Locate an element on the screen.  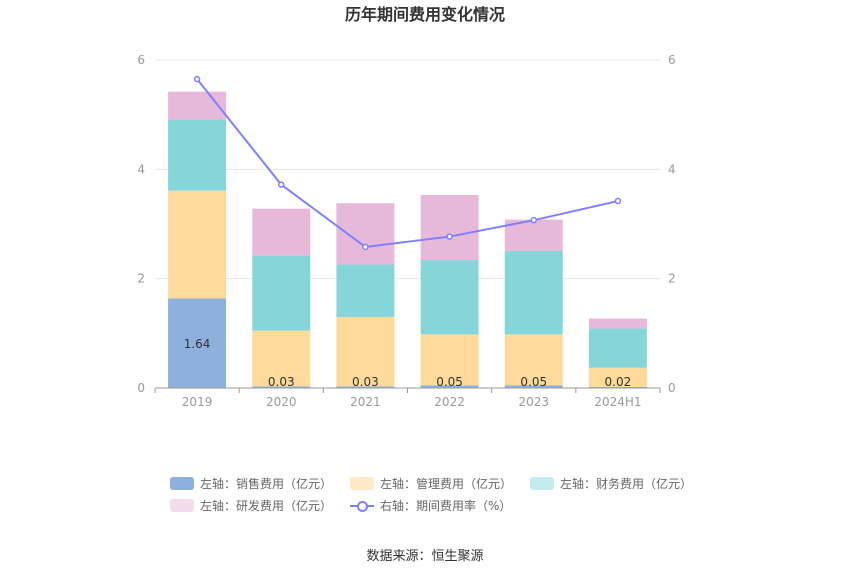
x-tick-label: 2019 is located at coordinates (197, 402).